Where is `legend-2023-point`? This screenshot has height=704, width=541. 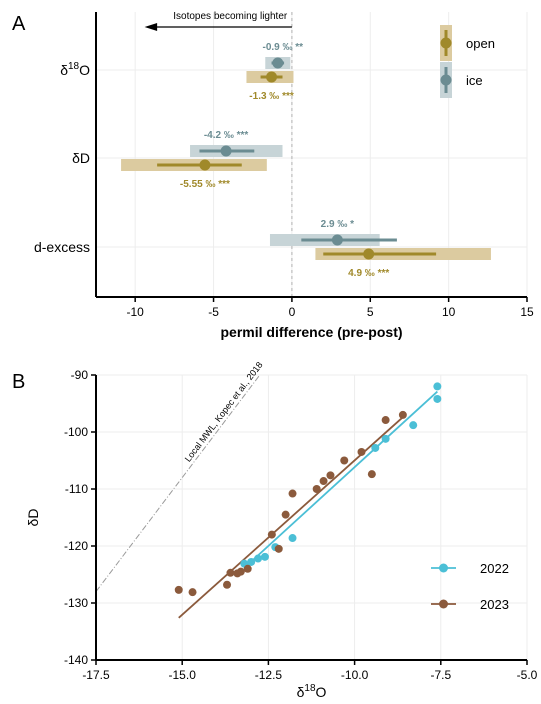 legend-2023-point is located at coordinates (443, 604).